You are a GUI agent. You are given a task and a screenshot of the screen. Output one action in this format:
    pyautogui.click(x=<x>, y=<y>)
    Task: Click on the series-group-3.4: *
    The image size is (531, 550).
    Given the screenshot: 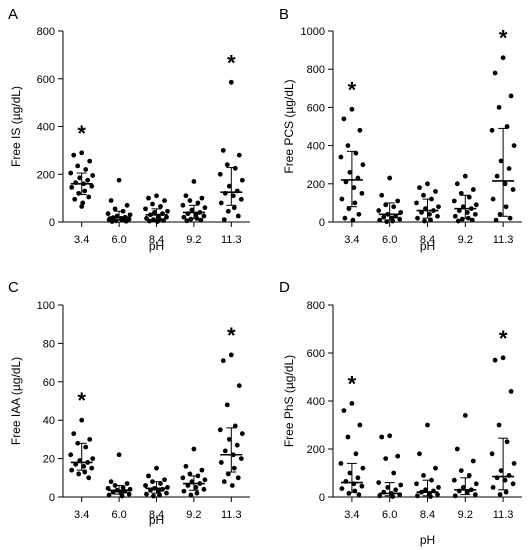 What is the action you would take?
    pyautogui.click(x=82, y=165)
    